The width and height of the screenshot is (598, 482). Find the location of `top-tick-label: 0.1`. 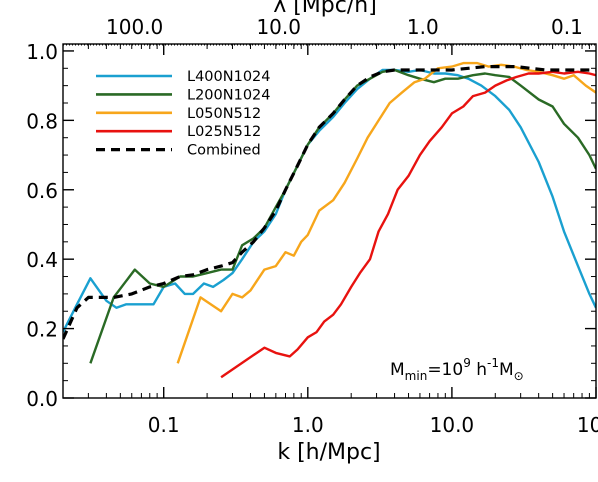

top-tick-label: 0.1 is located at coordinates (567, 27).